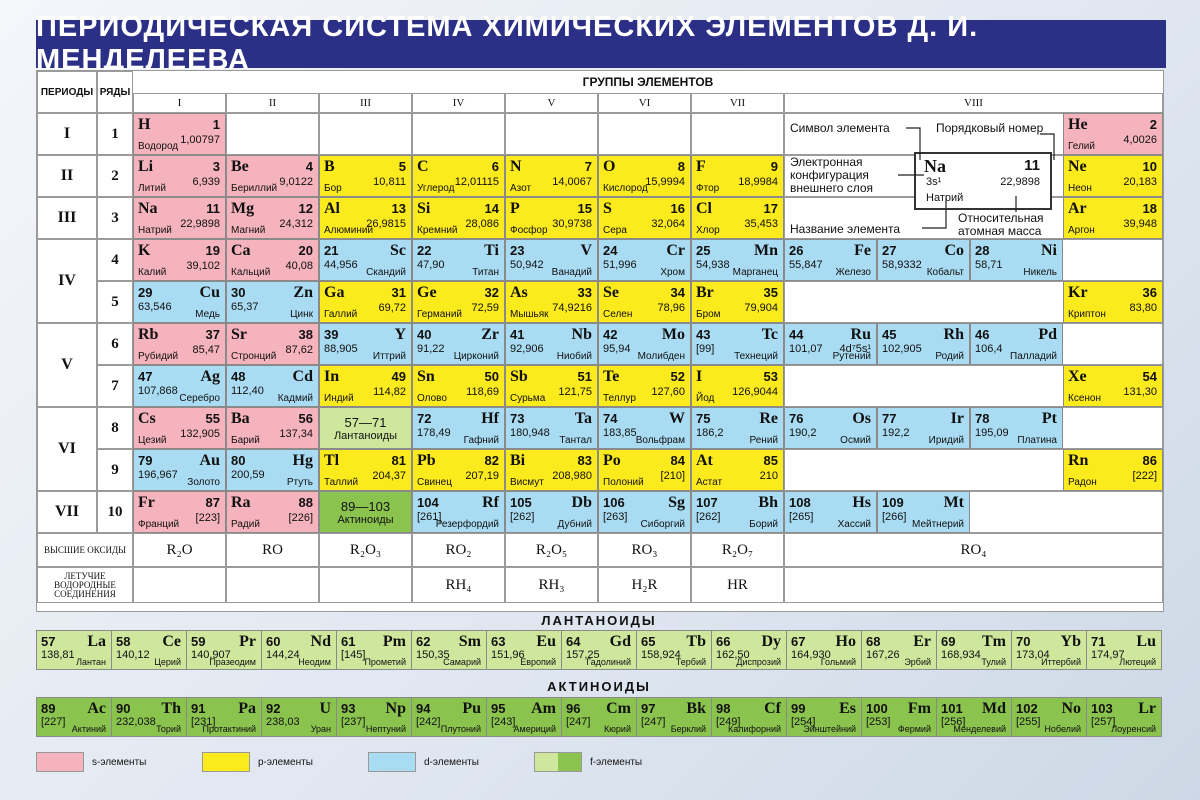 This screenshot has width=1200, height=800. What do you see at coordinates (458, 386) in the screenshot?
I see `element-sn: Sn 50 118,69 Олово` at bounding box center [458, 386].